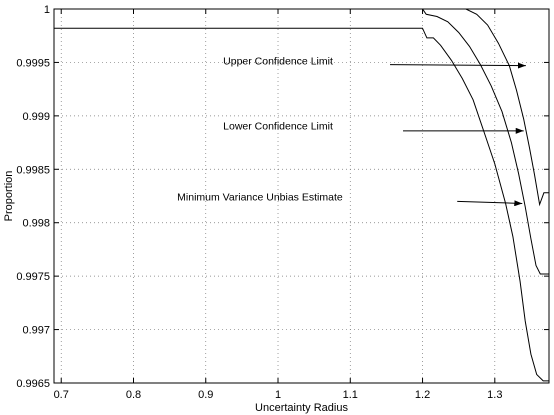 The height and width of the screenshot is (415, 554). Describe the element at coordinates (133, 395) in the screenshot. I see `x-tick-label: 0.8` at that location.